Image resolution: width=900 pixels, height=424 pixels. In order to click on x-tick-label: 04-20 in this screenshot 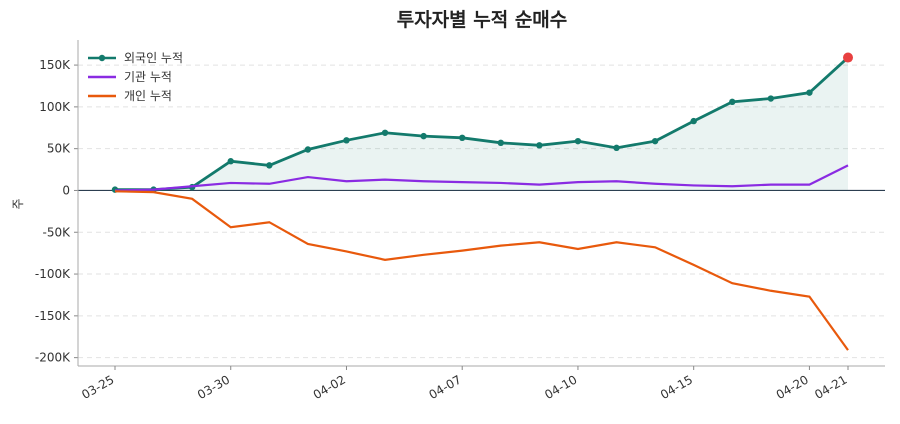, I will do `click(792, 387)`.